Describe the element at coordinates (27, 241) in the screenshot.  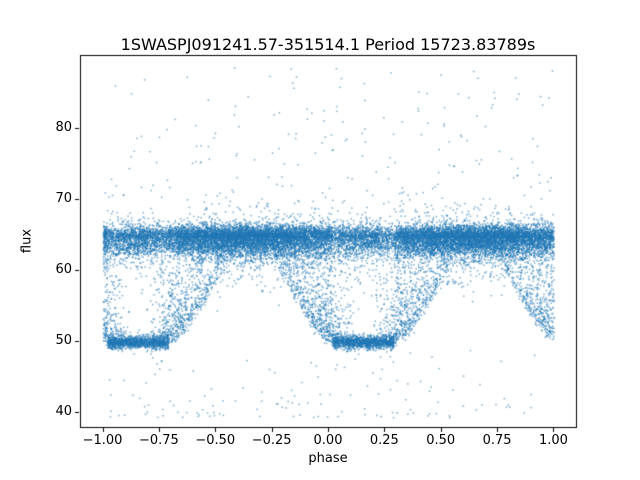
I see `y-axis-label: flux` at that location.